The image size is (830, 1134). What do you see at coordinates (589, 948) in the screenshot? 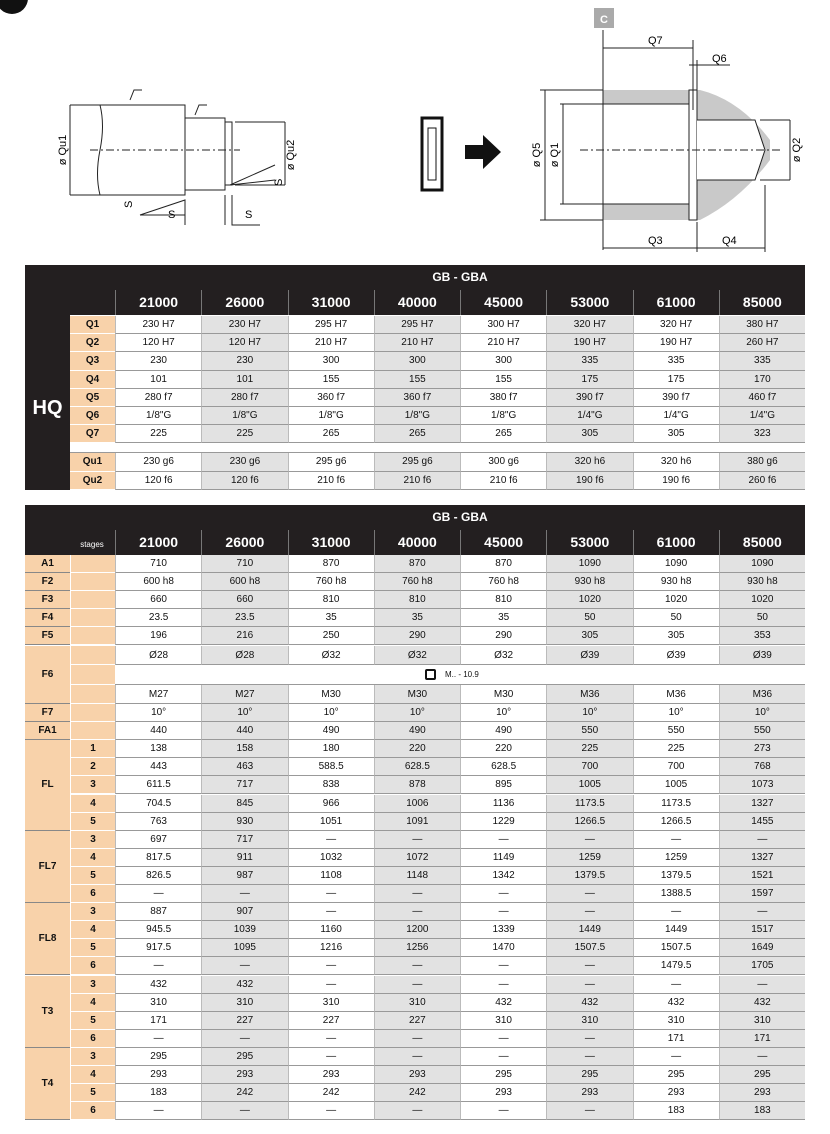
I see `cell: 1507.5` at bounding box center [589, 948].